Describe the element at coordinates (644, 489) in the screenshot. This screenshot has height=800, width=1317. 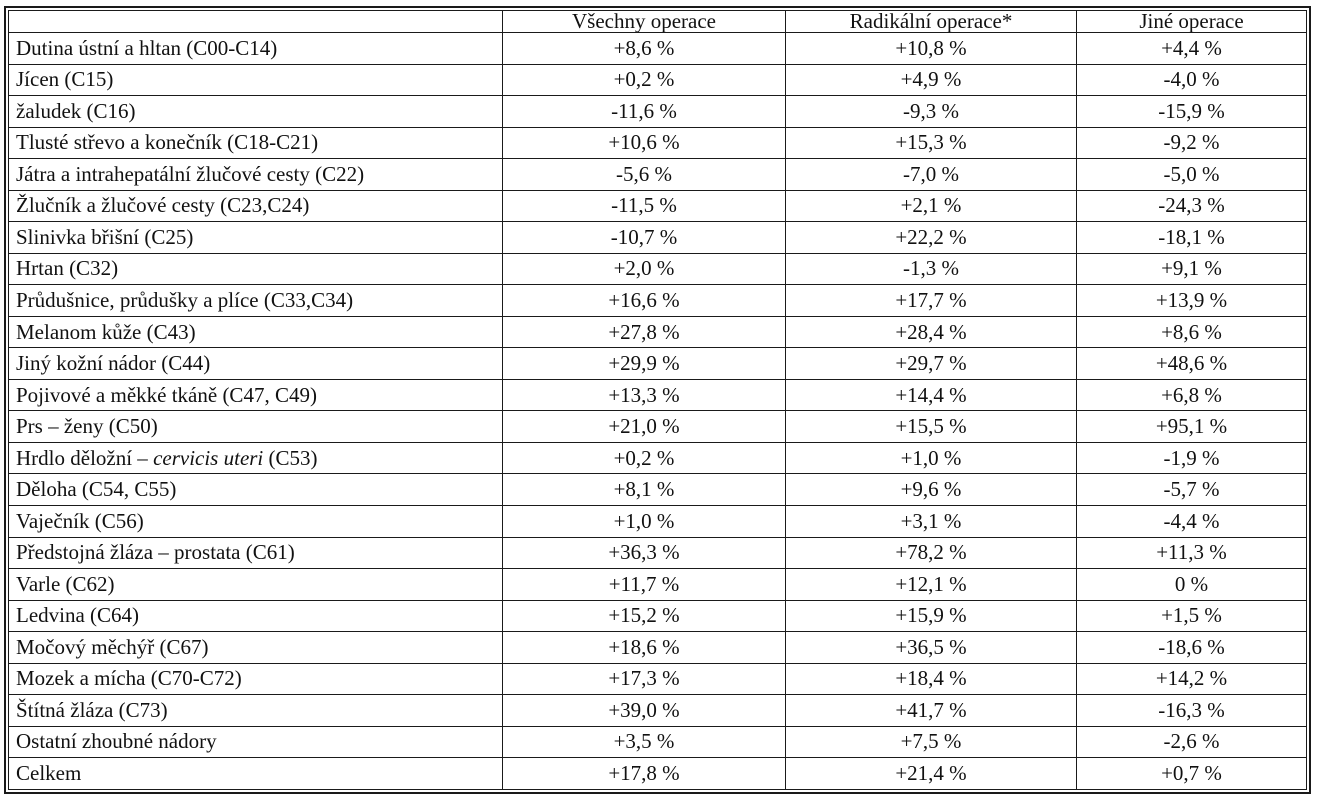
I see `value-all-operations: +8,1 %` at that location.